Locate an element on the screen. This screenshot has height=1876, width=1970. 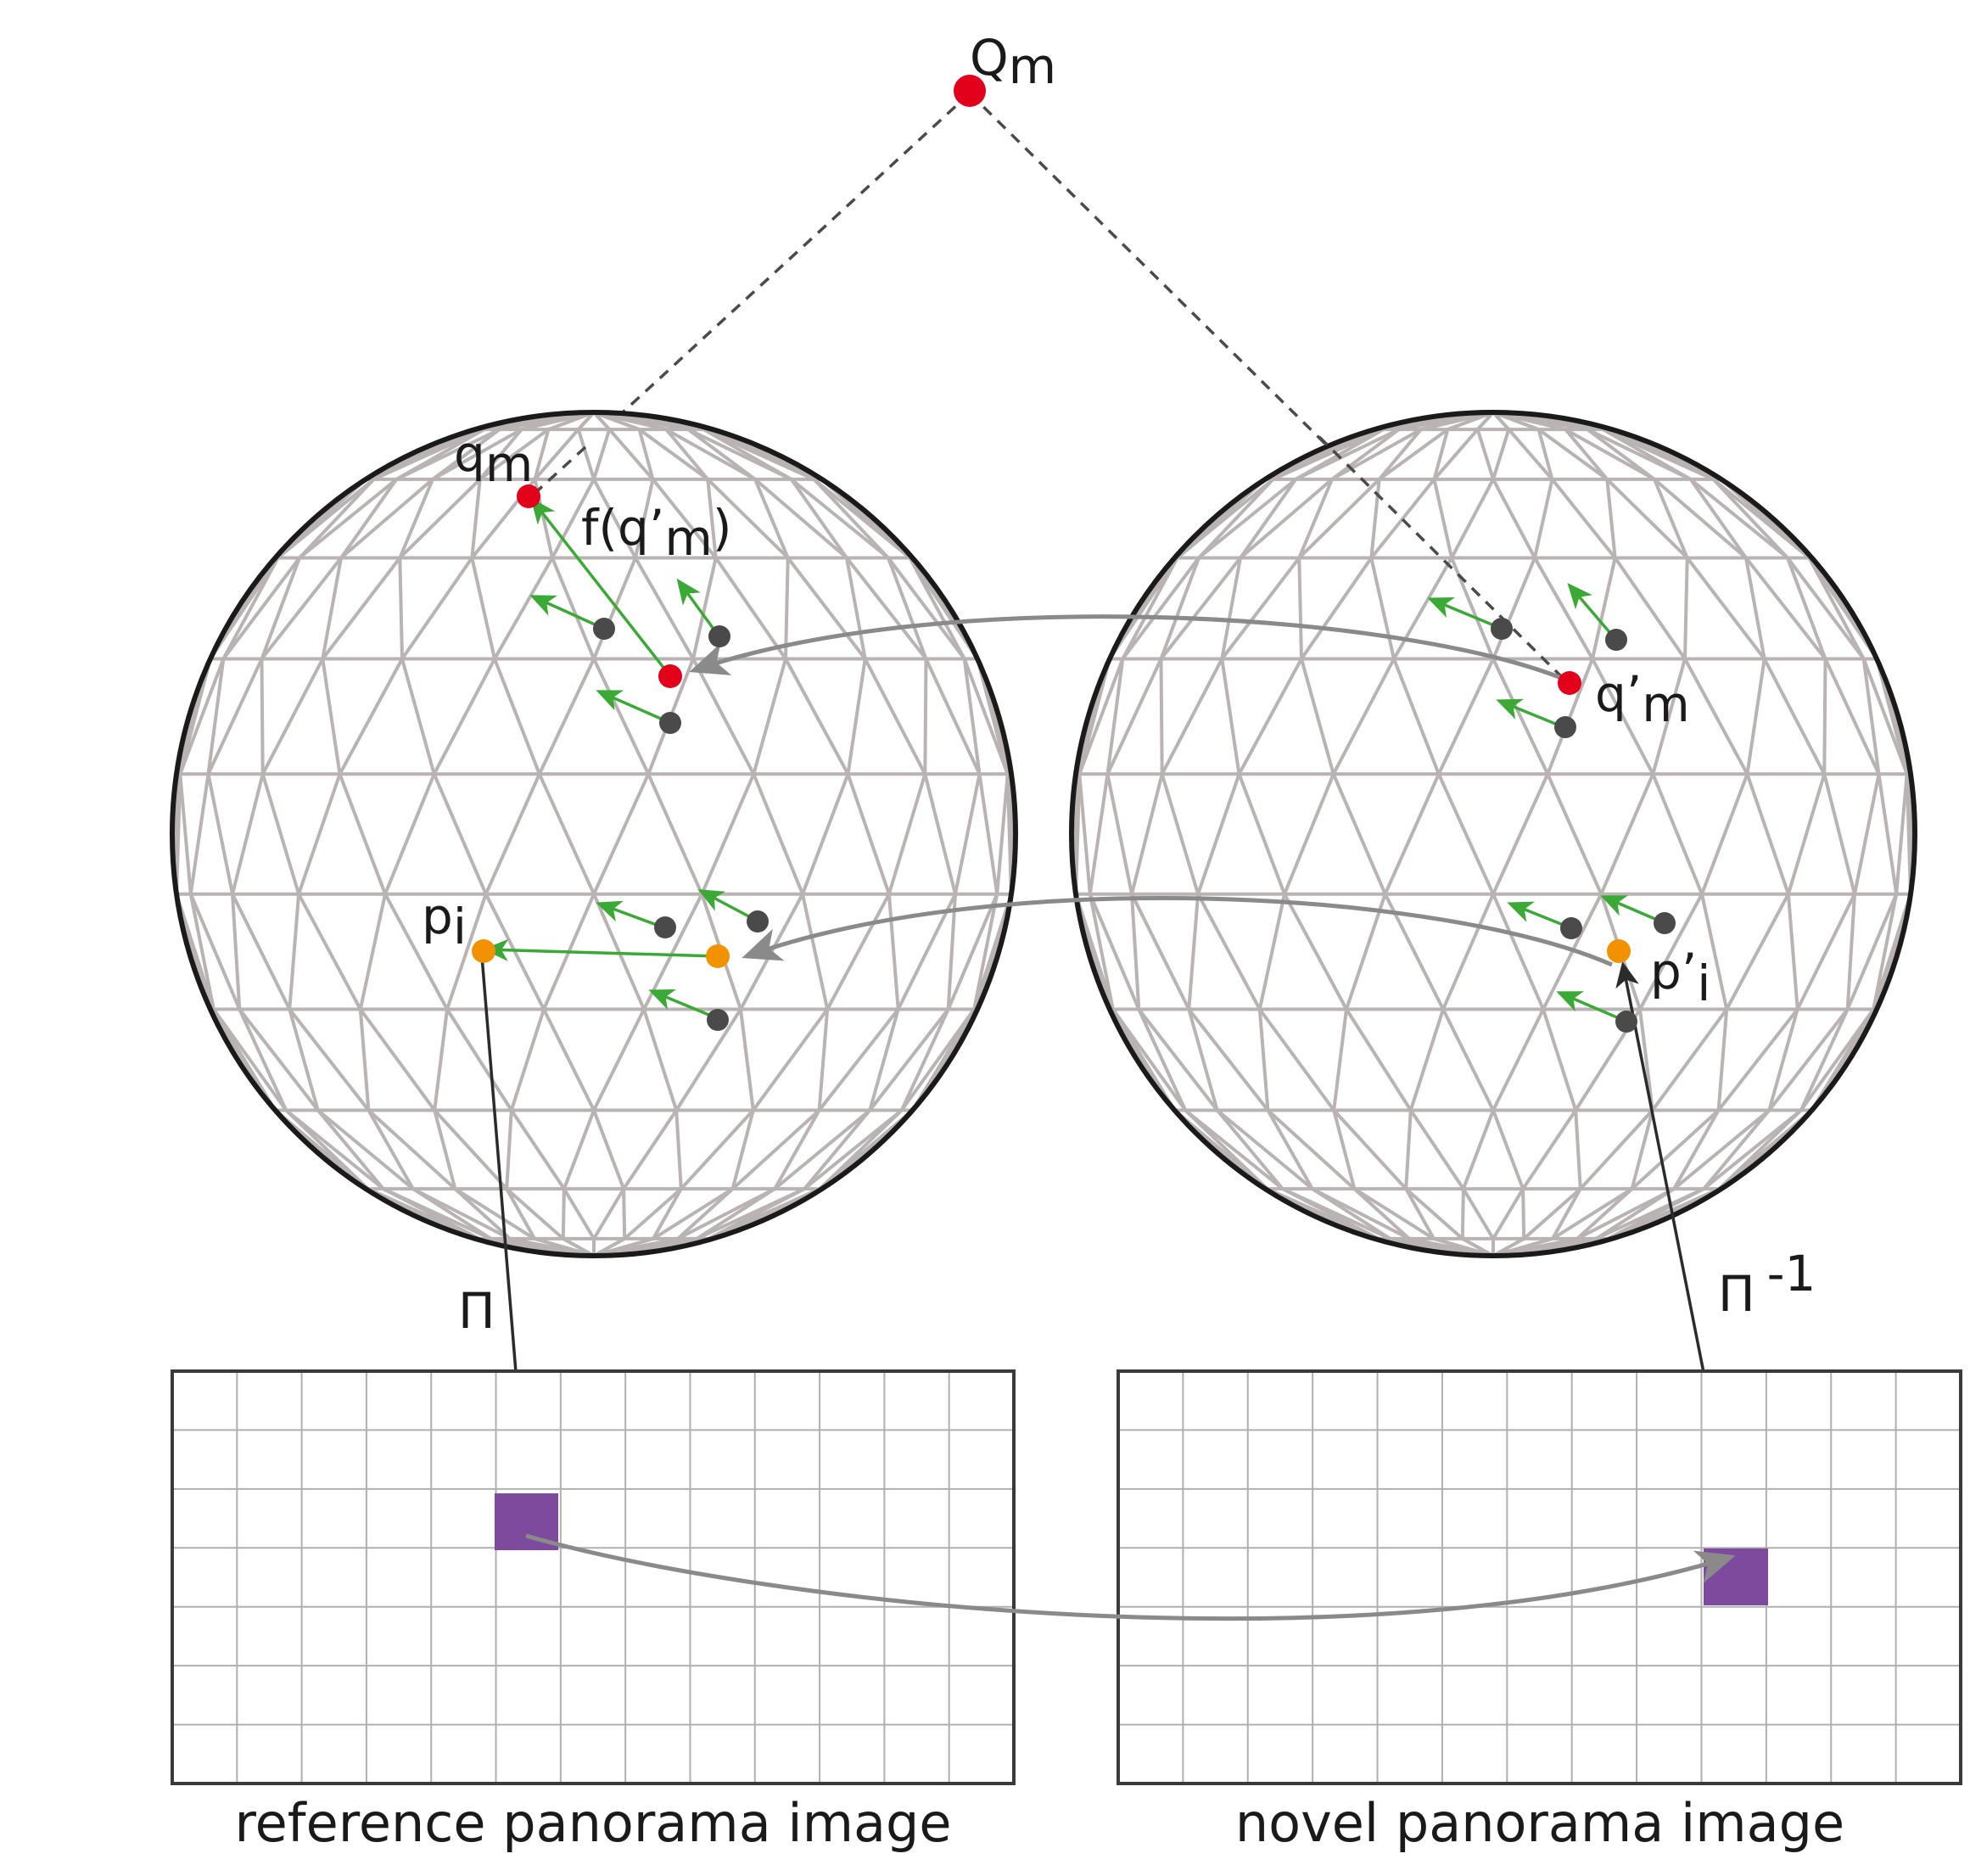
caption-reference-panorama: reference panorama image is located at coordinates (592, 1823).